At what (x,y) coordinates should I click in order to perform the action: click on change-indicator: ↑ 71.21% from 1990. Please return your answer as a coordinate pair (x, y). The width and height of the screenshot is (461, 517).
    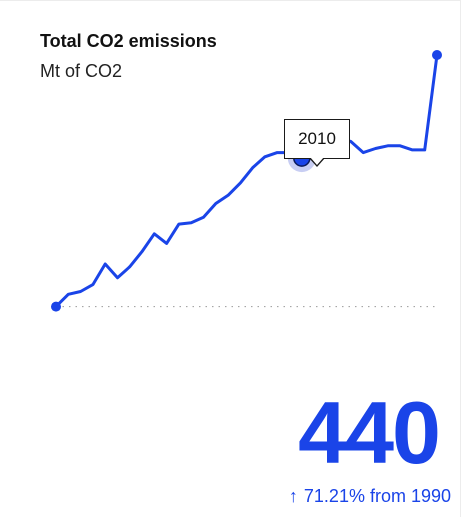
    Looking at the image, I should click on (370, 496).